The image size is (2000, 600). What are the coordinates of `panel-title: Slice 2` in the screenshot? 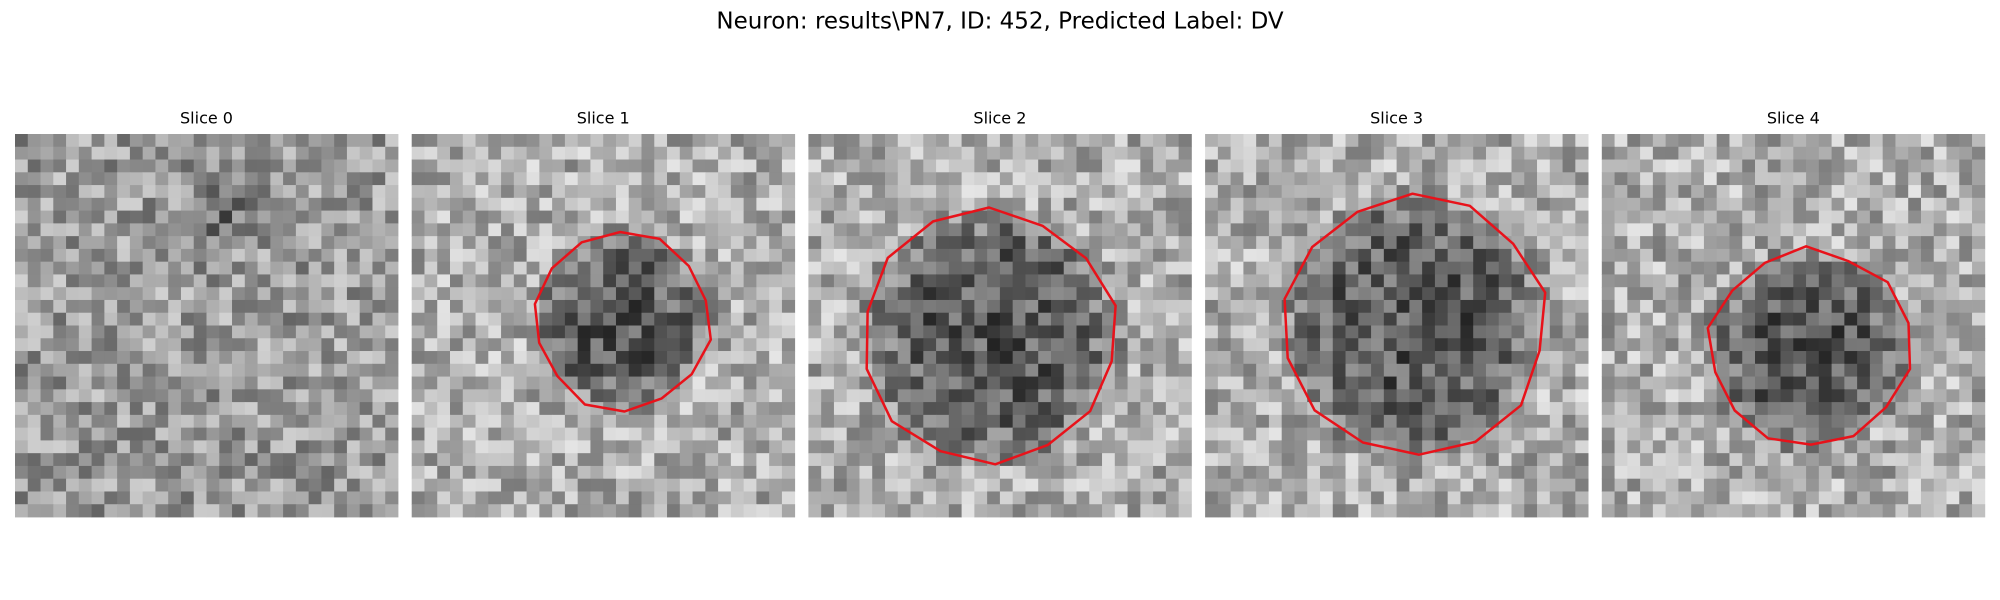 It's located at (999, 118).